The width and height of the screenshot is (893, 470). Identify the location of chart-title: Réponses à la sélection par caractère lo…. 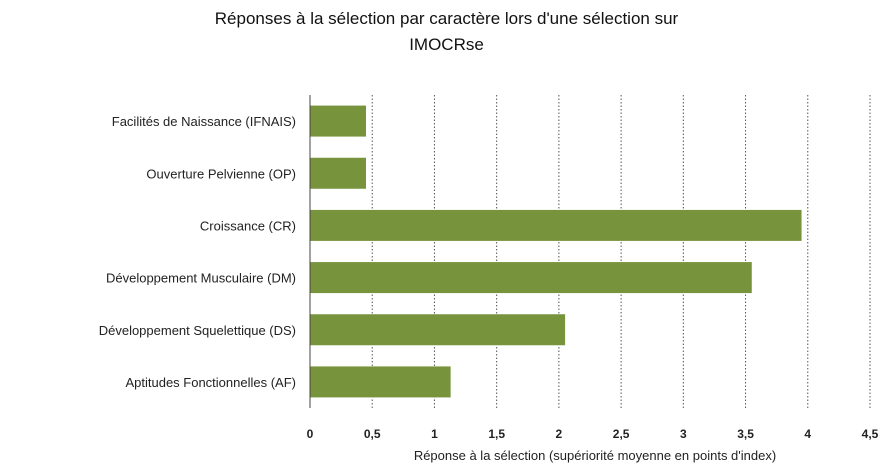
(446, 32).